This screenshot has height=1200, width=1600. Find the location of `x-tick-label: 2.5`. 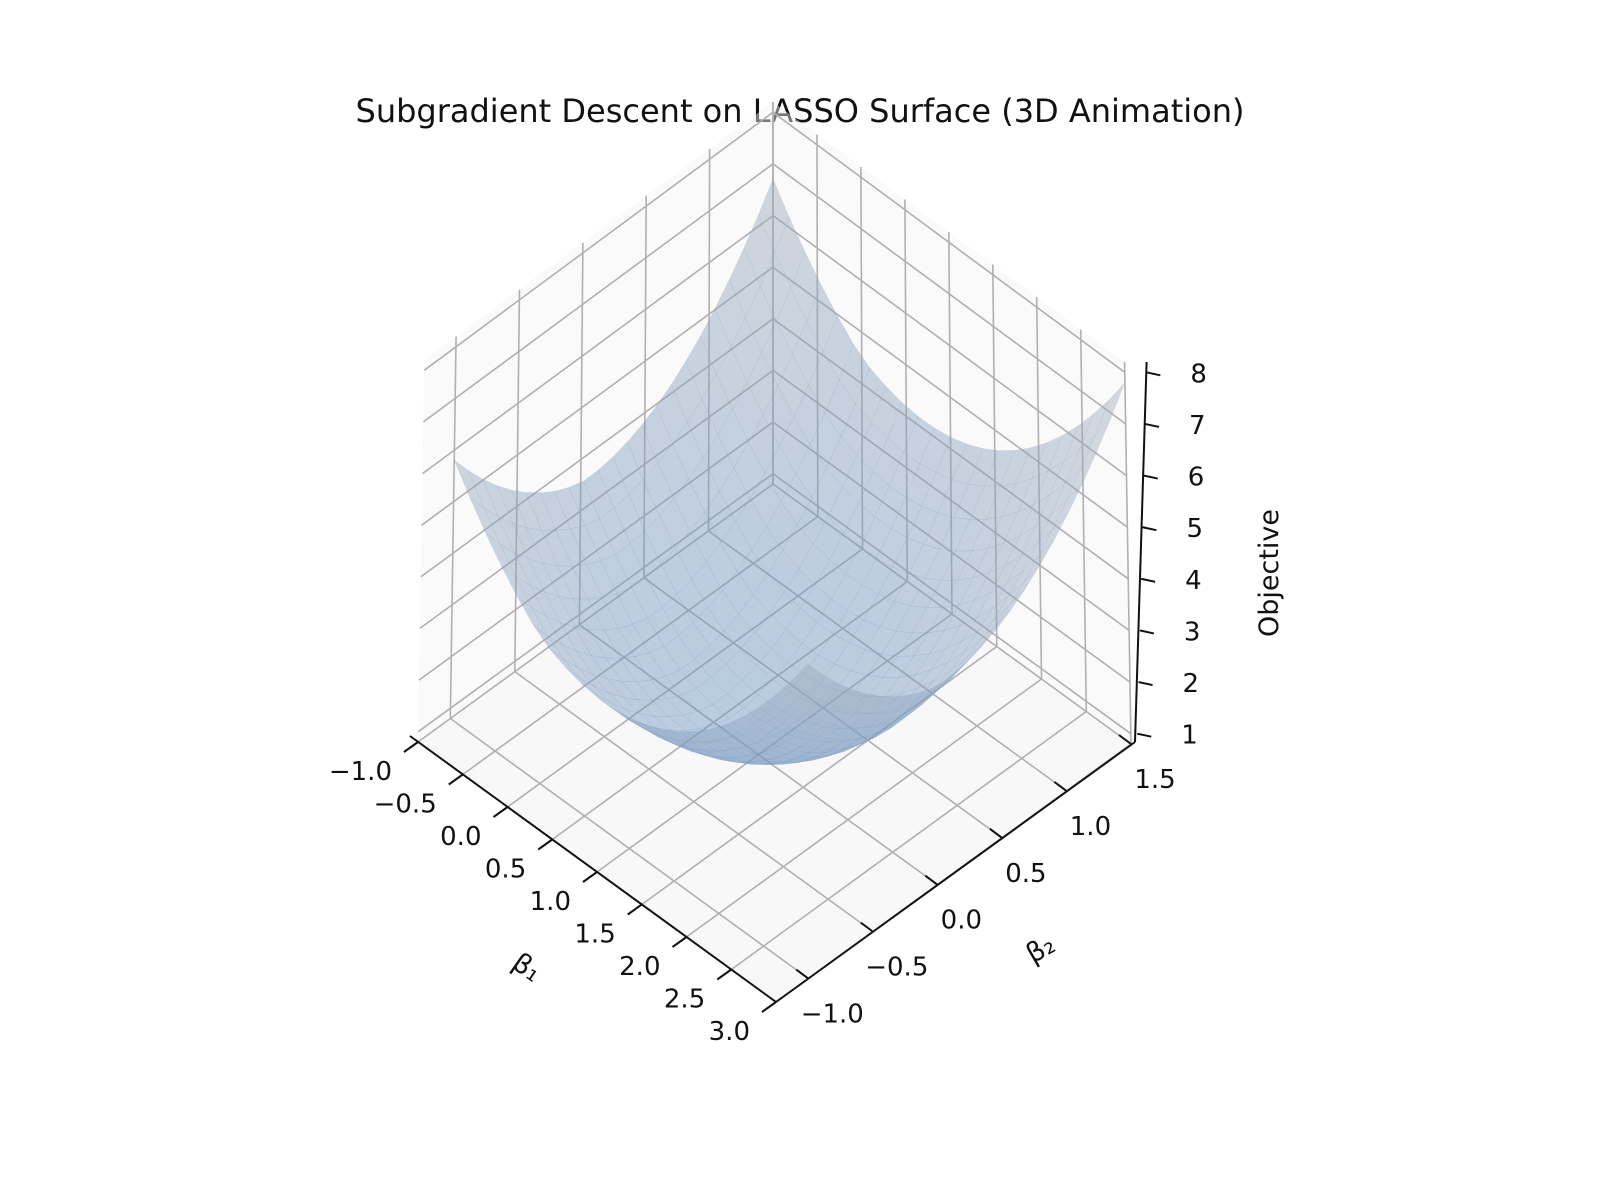

x-tick-label: 2.5 is located at coordinates (684, 1000).